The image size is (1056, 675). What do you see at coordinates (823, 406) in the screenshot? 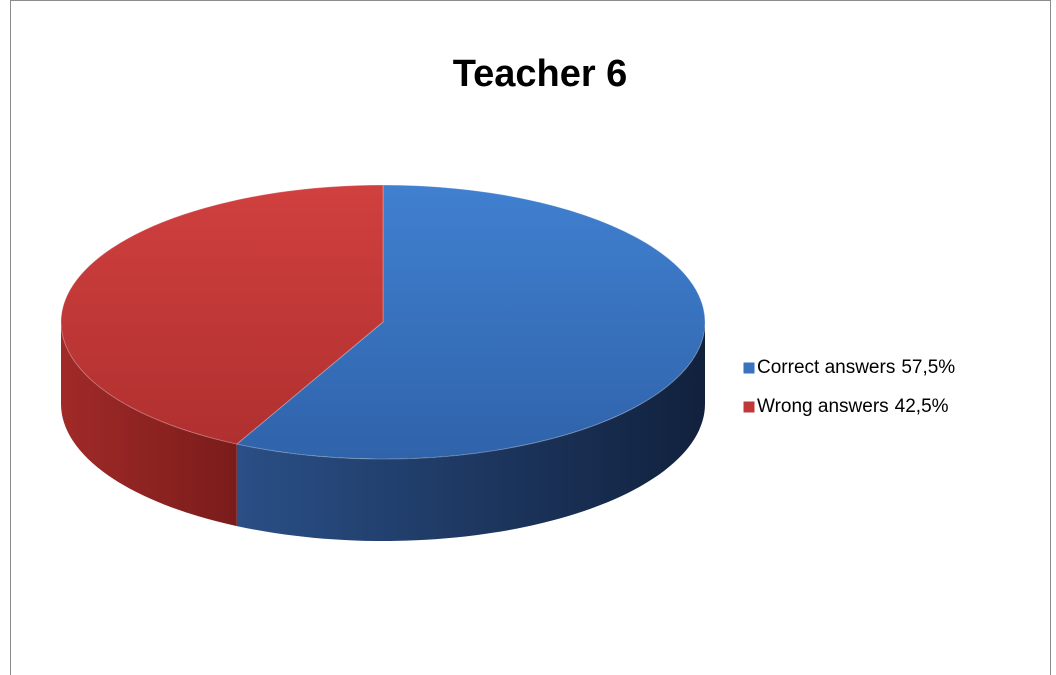
I see `legend-category: Wrong answers` at bounding box center [823, 406].